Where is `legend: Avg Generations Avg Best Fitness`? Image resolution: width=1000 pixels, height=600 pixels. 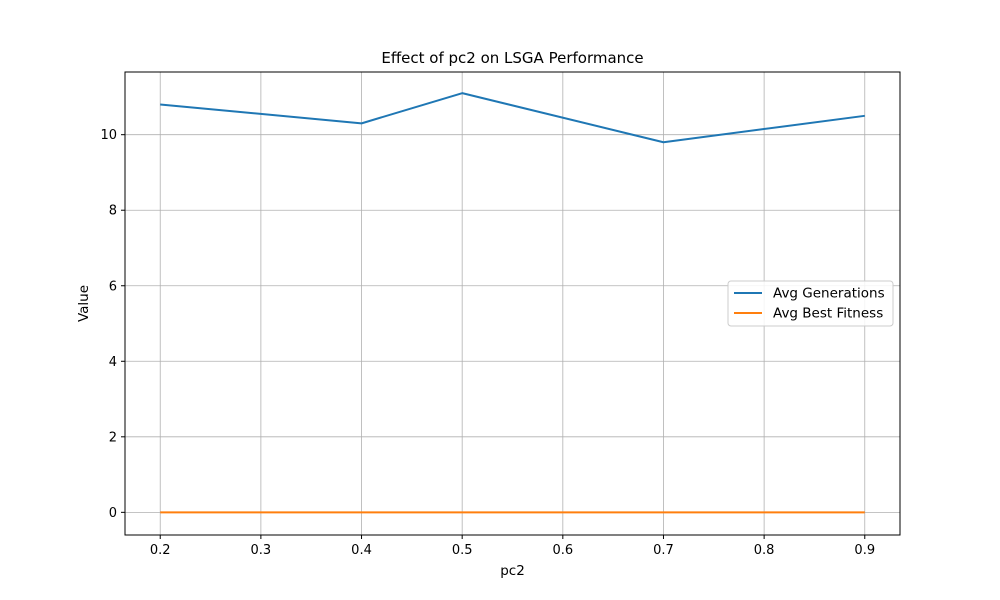
legend: Avg Generations Avg Best Fitness is located at coordinates (810, 303).